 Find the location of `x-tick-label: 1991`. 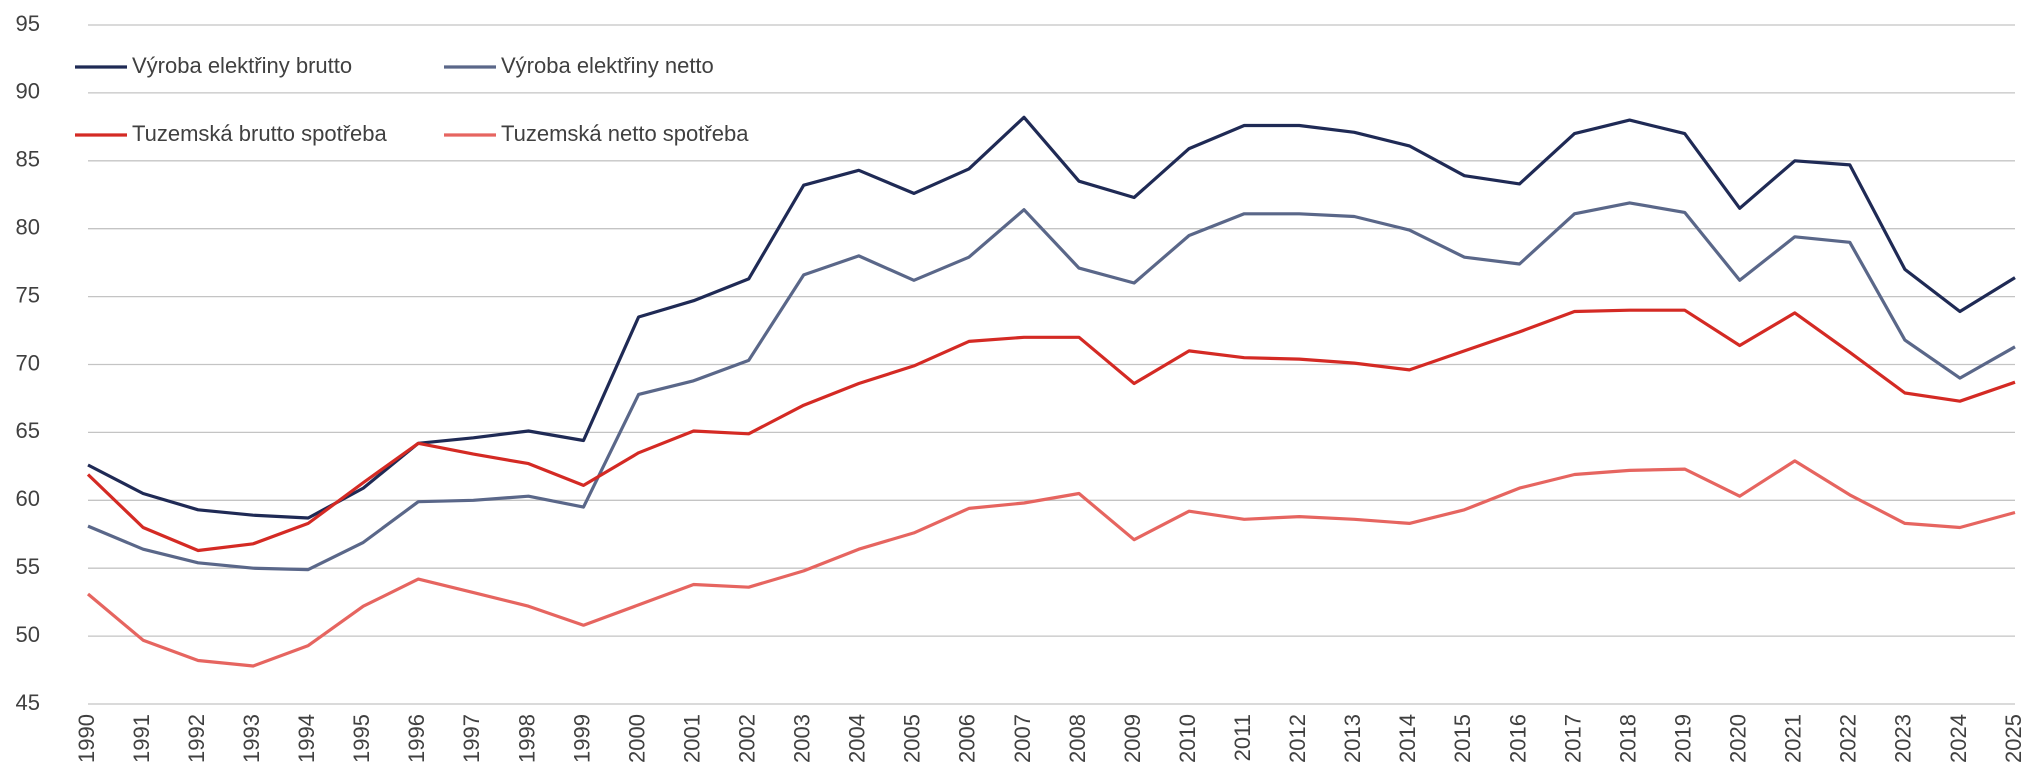

x-tick-label: 1991 is located at coordinates (141, 738).